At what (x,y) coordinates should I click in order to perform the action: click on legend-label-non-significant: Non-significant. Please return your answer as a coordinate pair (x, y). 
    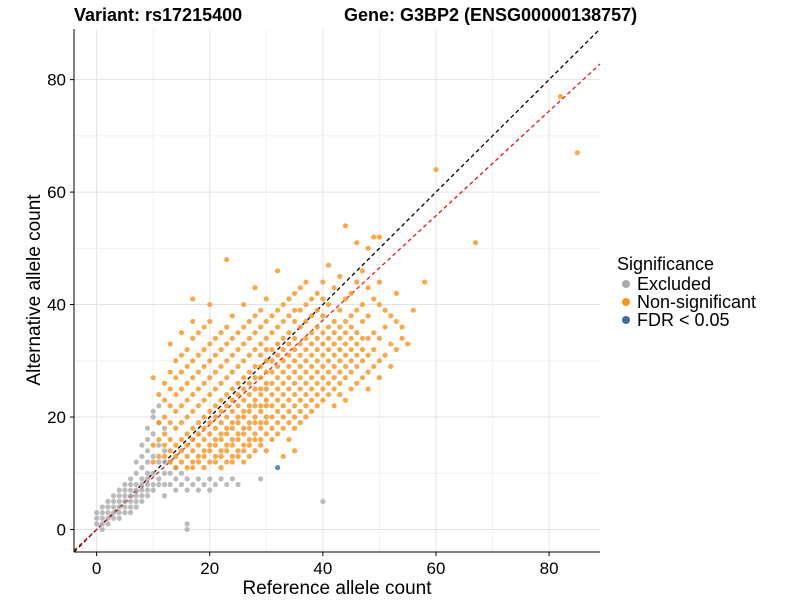
    Looking at the image, I should click on (696, 302).